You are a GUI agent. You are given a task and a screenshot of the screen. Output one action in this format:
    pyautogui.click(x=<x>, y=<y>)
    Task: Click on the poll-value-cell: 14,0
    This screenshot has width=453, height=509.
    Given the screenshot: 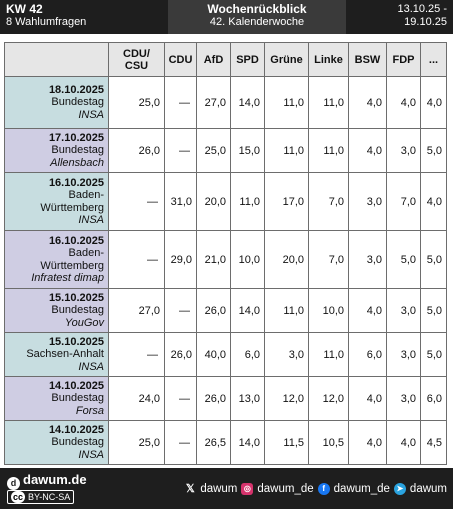 What is the action you would take?
    pyautogui.click(x=247, y=102)
    